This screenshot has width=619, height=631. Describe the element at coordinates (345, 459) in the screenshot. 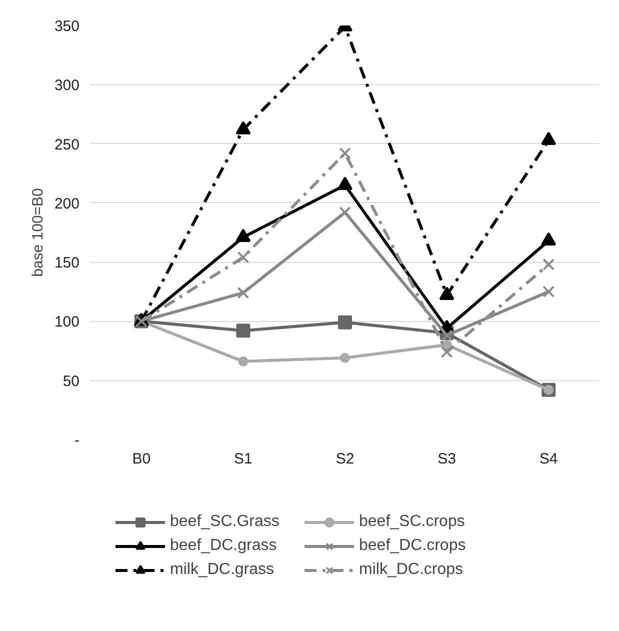

I see `x-tick-label: S2` at that location.